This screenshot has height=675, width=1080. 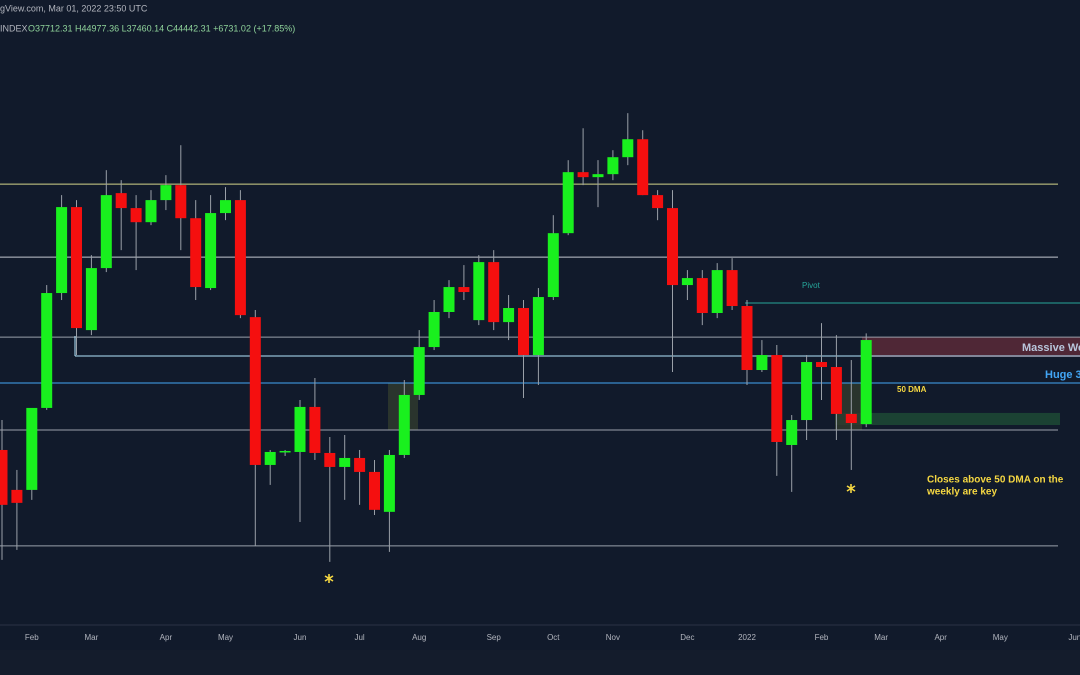 What do you see at coordinates (811, 285) in the screenshot?
I see `annotation: Pivot` at bounding box center [811, 285].